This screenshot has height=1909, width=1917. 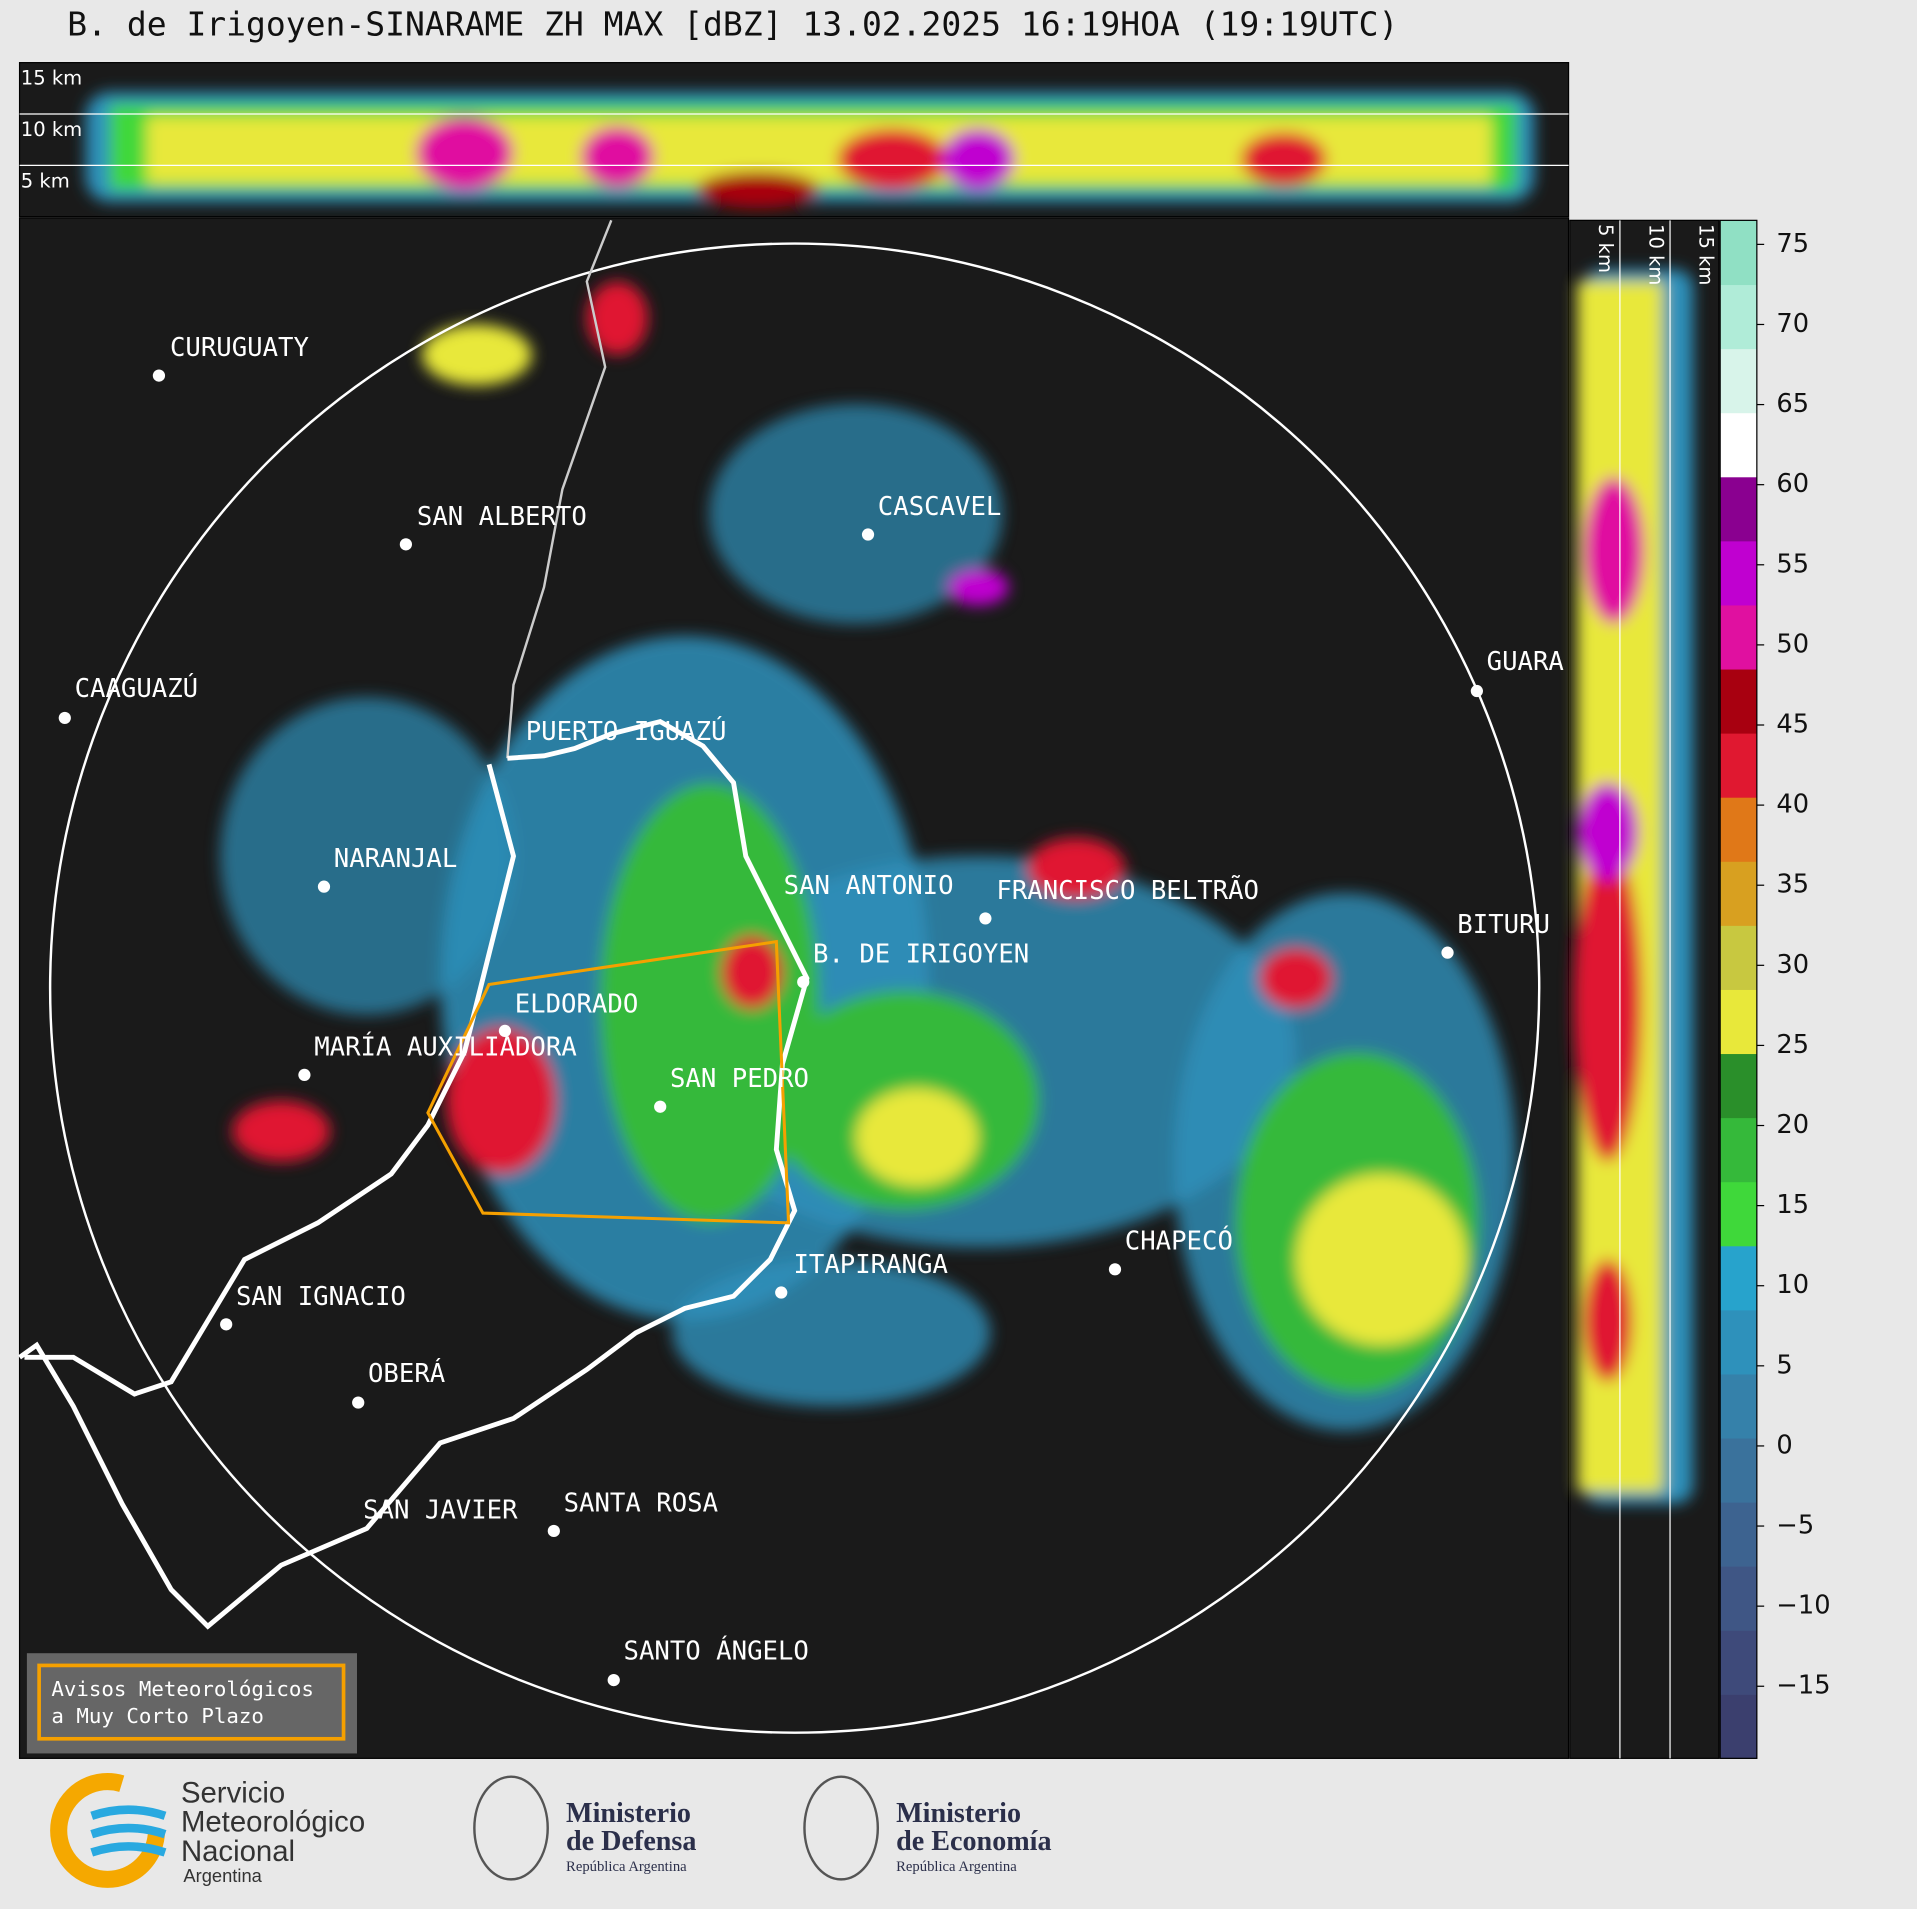 I want to click on colorbar-tick-label: 30, so click(x=1792, y=965).